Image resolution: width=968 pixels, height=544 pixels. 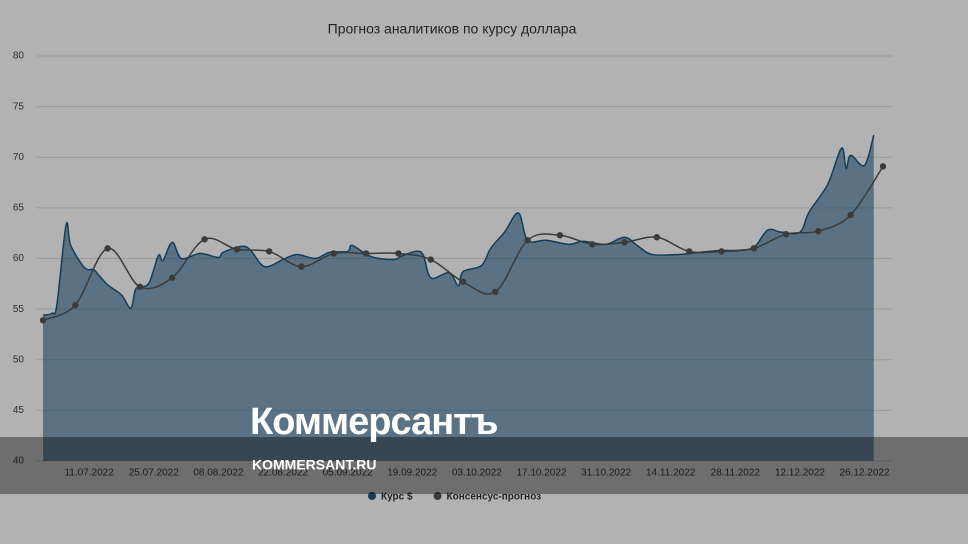 What do you see at coordinates (606, 473) in the screenshot?
I see `x-tick-label: 31.10.2022` at bounding box center [606, 473].